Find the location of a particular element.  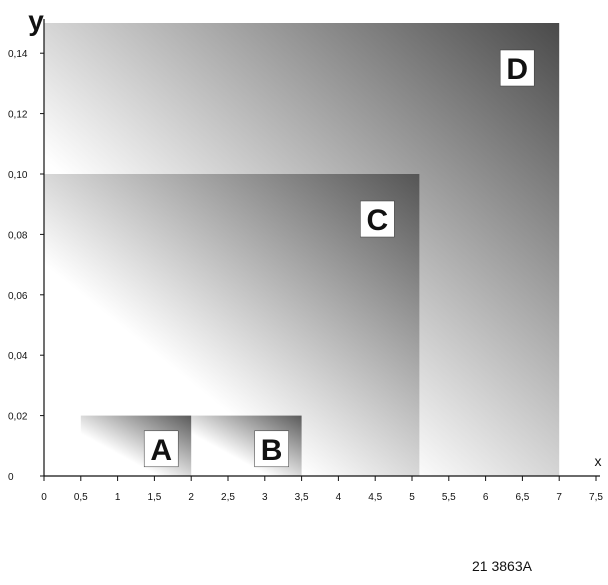

y-tick-label: 0,14 is located at coordinates (18, 54).